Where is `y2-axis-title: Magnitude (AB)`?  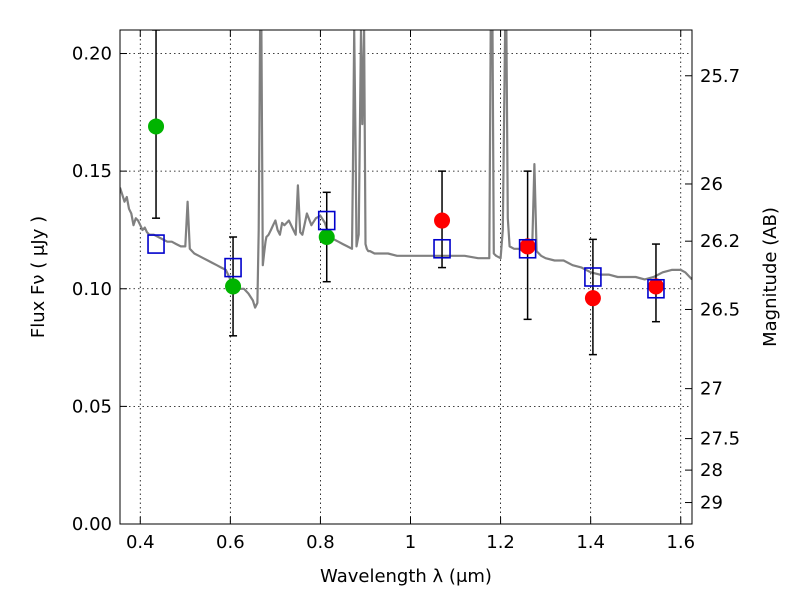 y2-axis-title: Magnitude (AB) is located at coordinates (770, 277).